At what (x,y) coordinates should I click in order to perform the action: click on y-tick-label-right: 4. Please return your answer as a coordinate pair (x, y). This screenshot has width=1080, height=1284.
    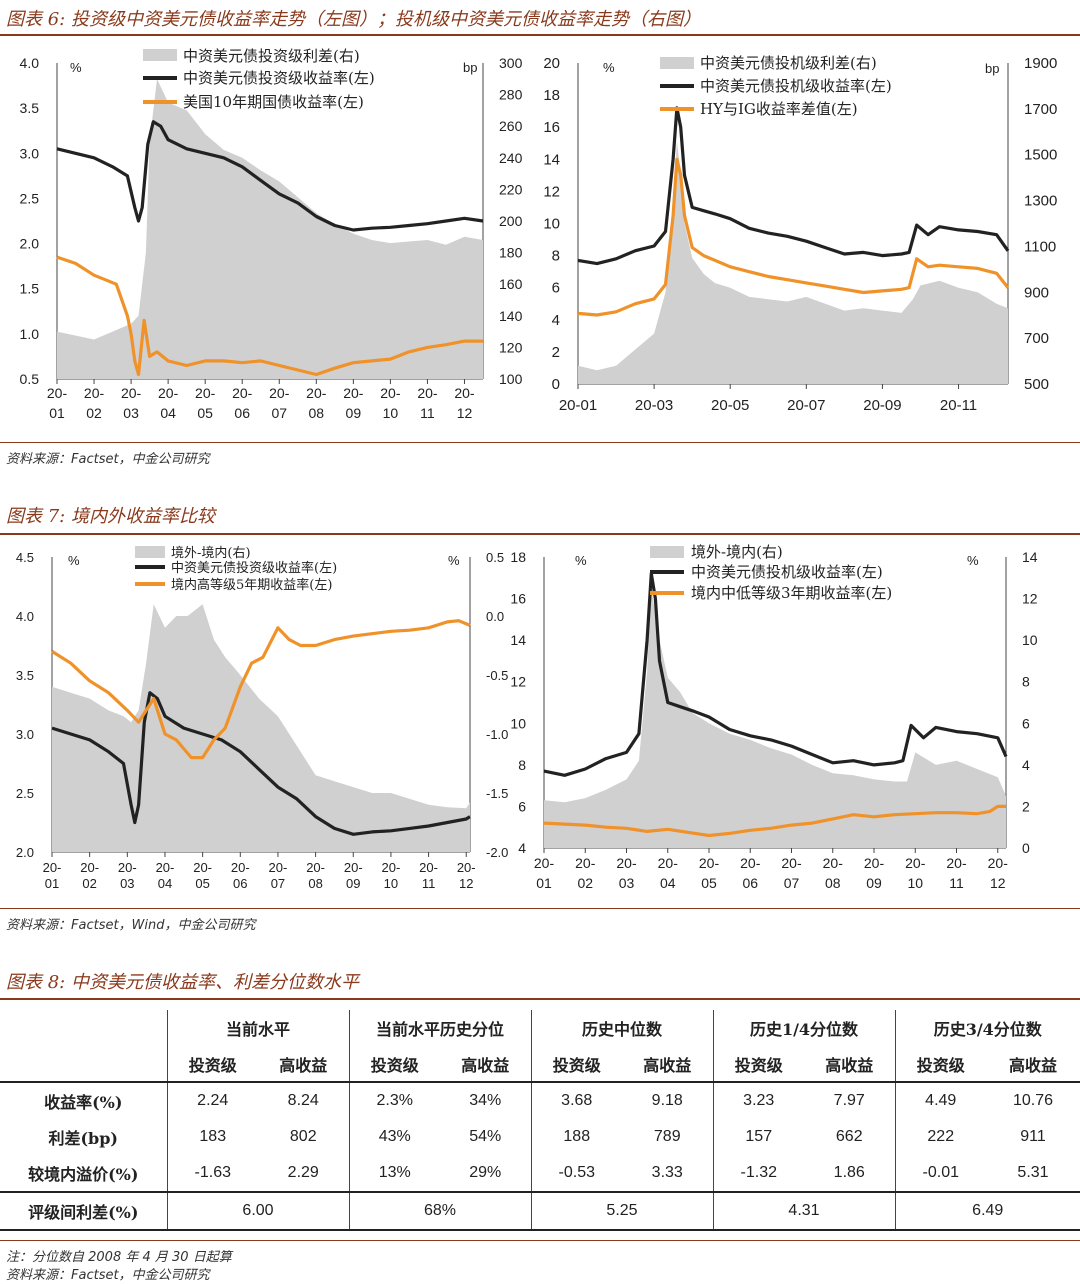
    Looking at the image, I should click on (1026, 765).